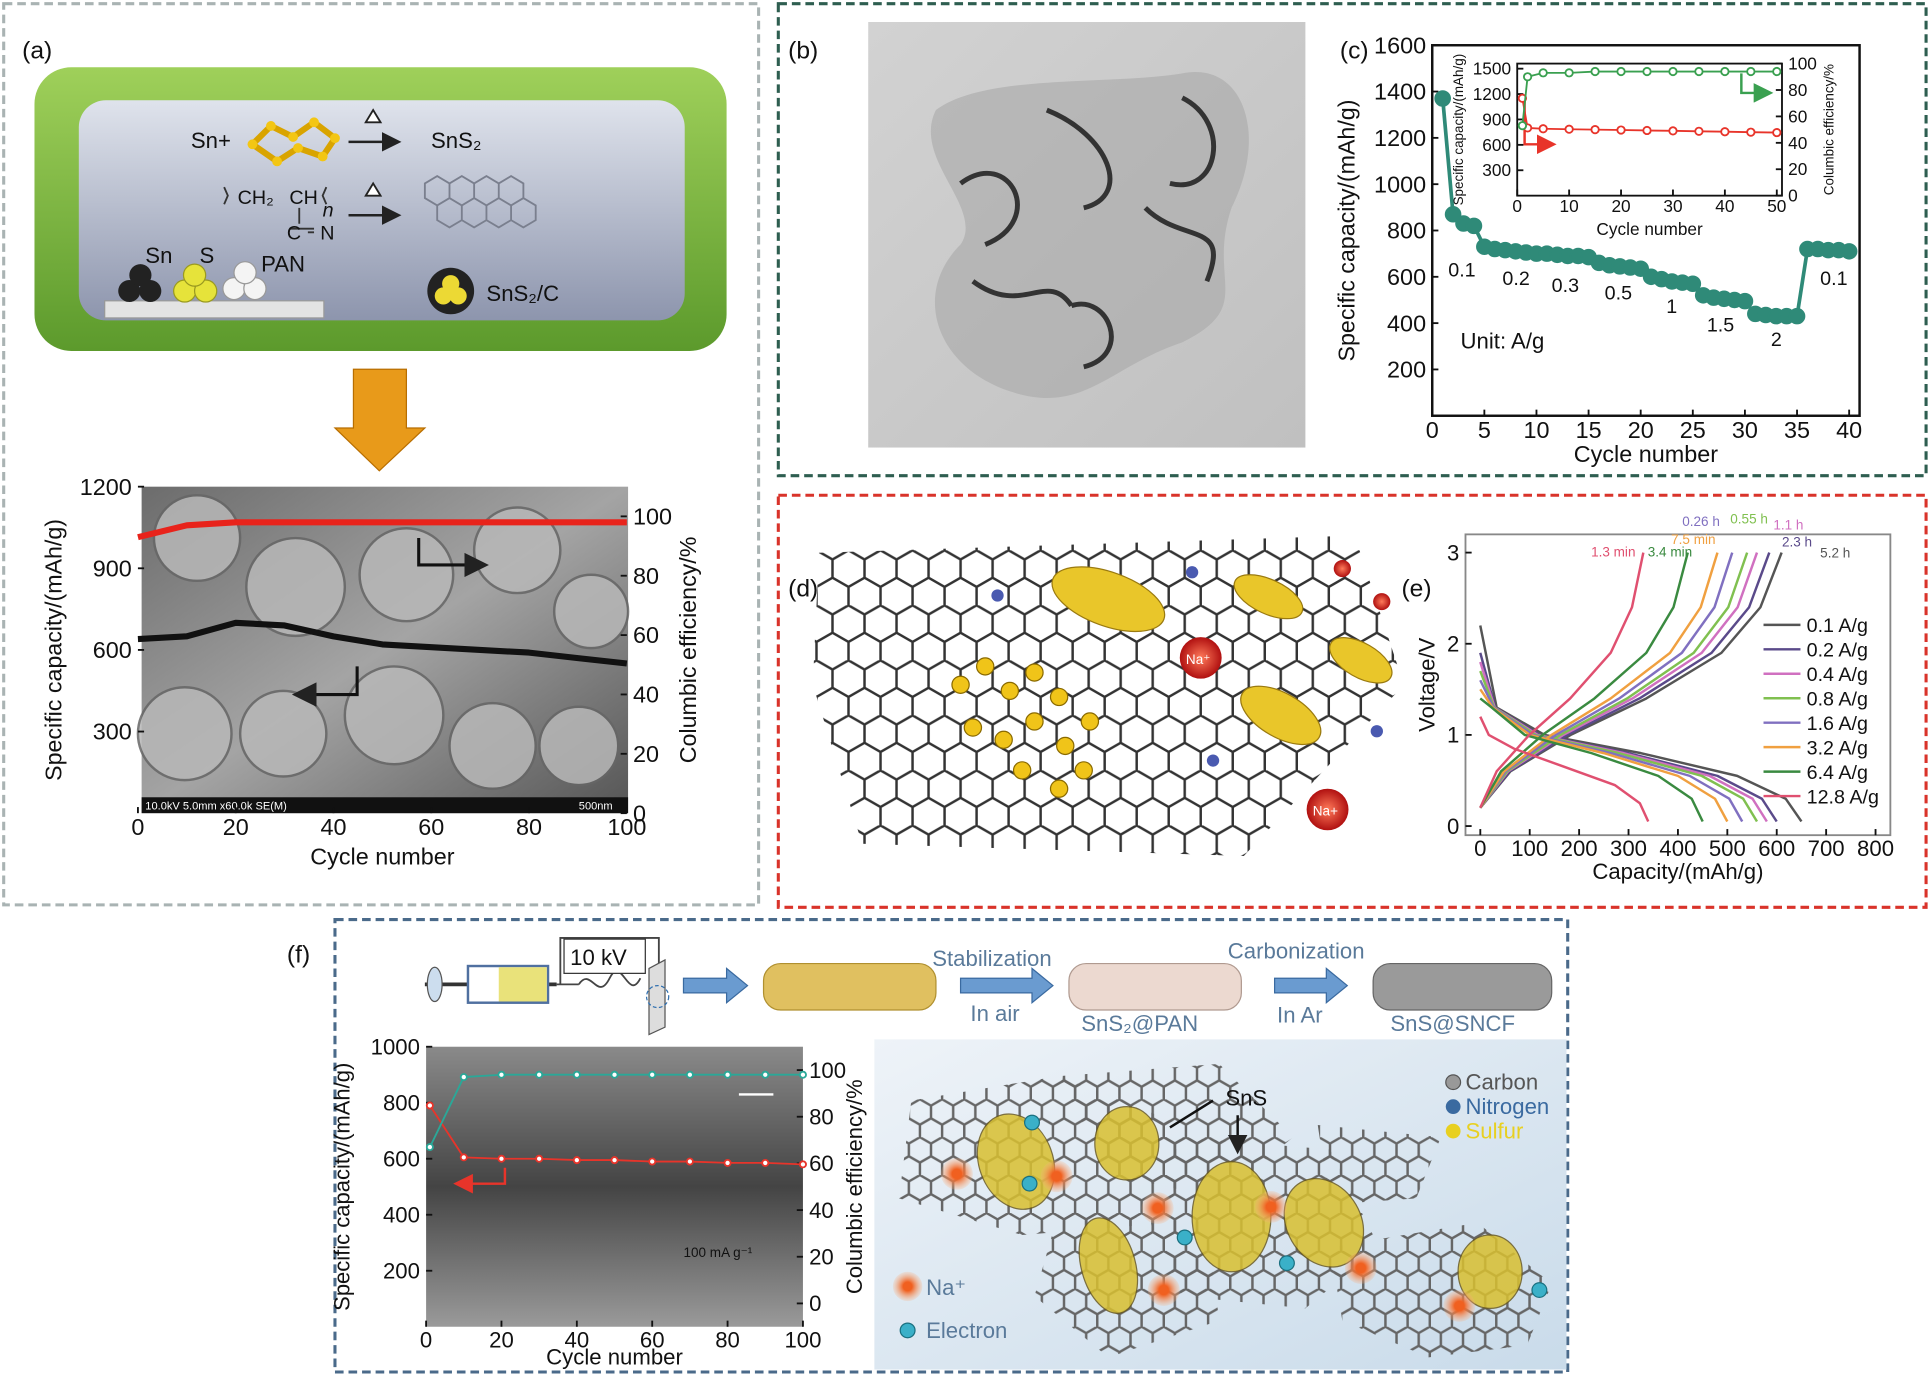 The image size is (1931, 1383). I want to click on rate-labels: 0.1 0.2 0.3 0.5 1 1.5 2 0.1 Unit: A/g, so click(1647, 306).